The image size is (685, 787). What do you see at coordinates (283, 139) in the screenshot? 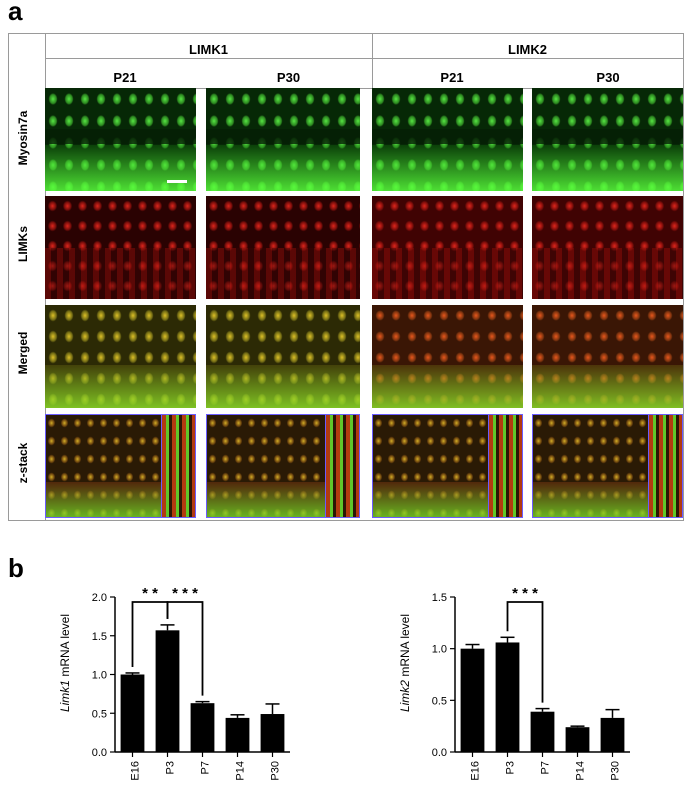
I see `micrograph-myosin7a-limk1-p30` at bounding box center [283, 139].